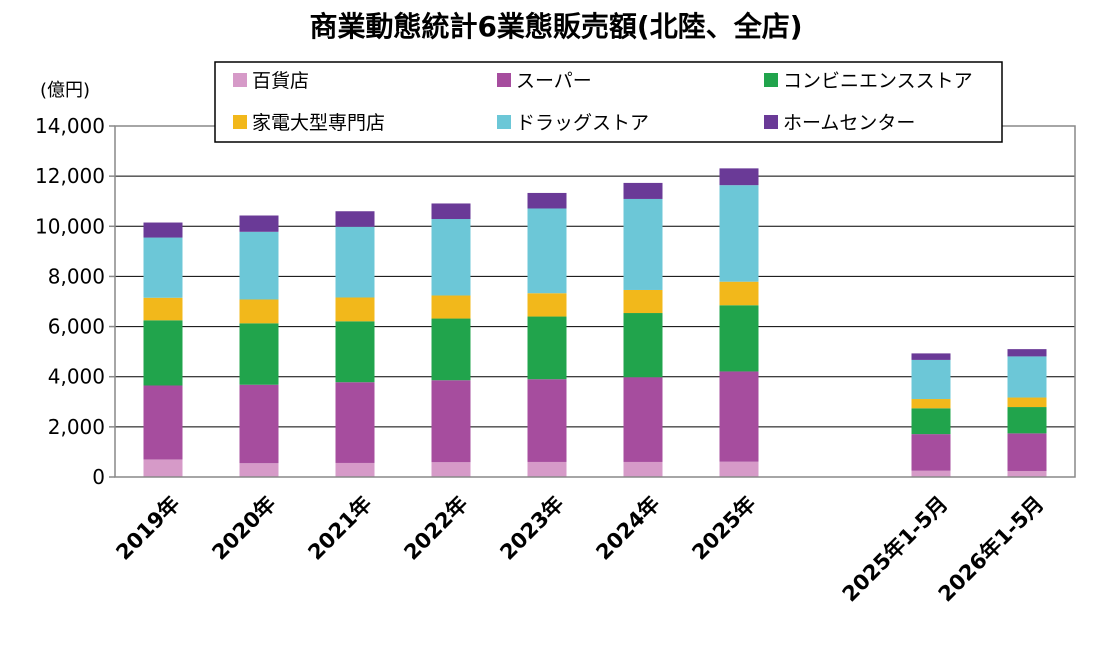 The image size is (1112, 645). What do you see at coordinates (76, 327) in the screenshot?
I see `y-tick-label: 6,000` at bounding box center [76, 327].